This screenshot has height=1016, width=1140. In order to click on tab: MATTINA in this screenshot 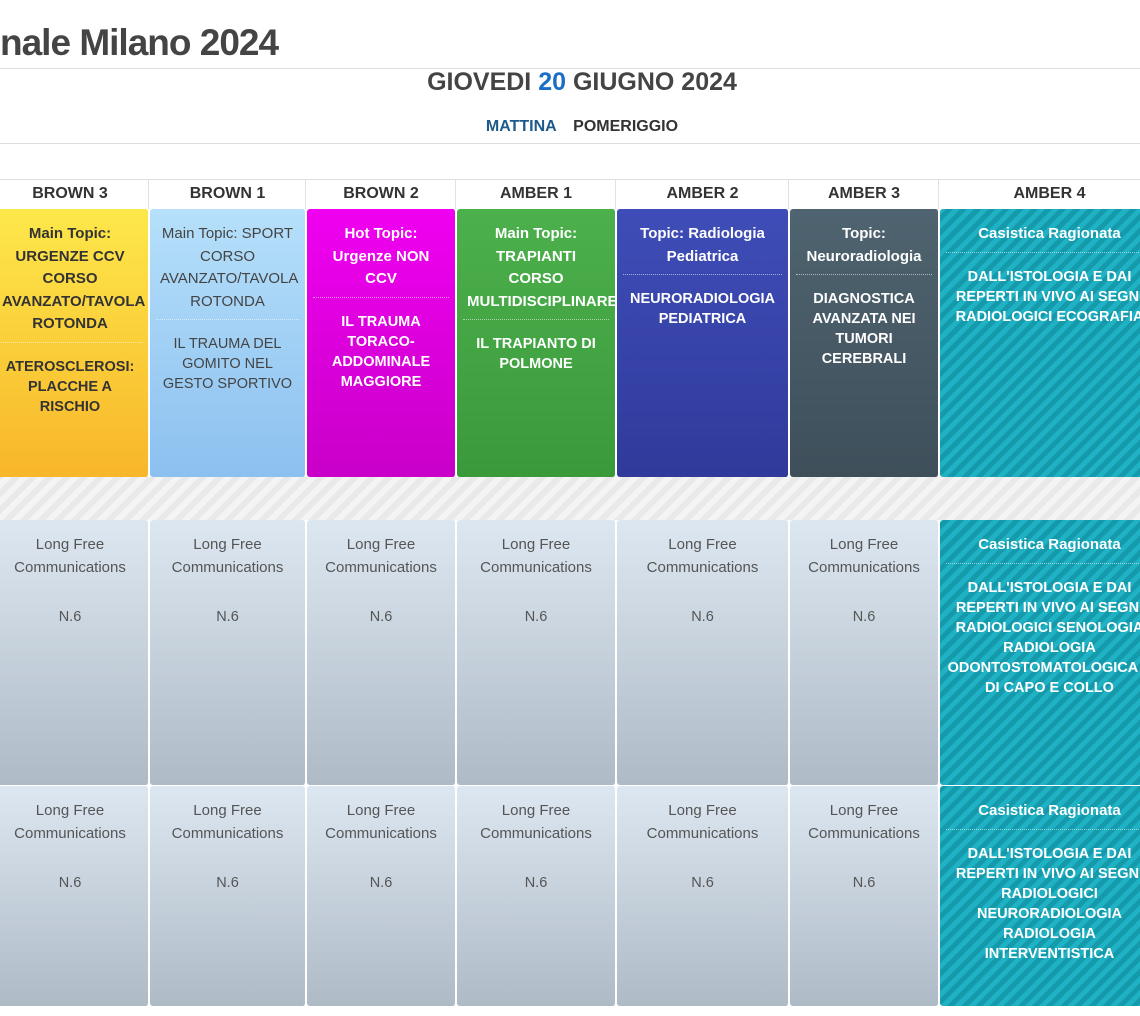, I will do `click(521, 126)`.